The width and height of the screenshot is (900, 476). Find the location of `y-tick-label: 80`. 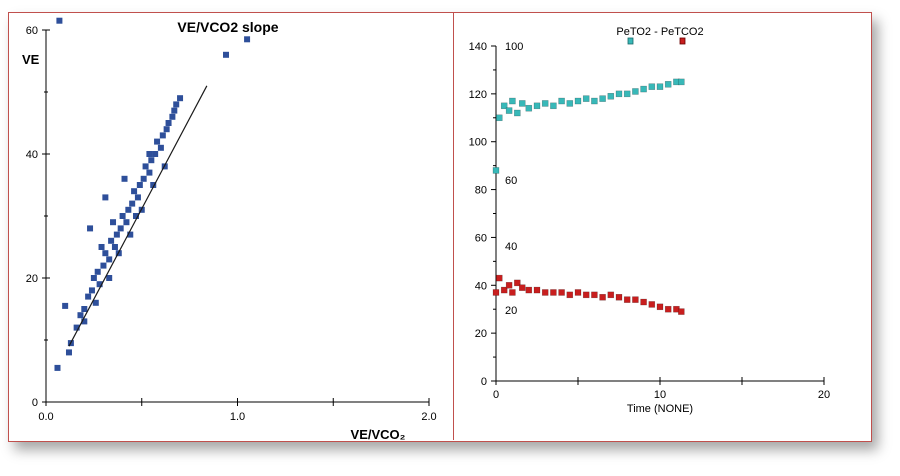

y-tick-label: 80 is located at coordinates (481, 191).